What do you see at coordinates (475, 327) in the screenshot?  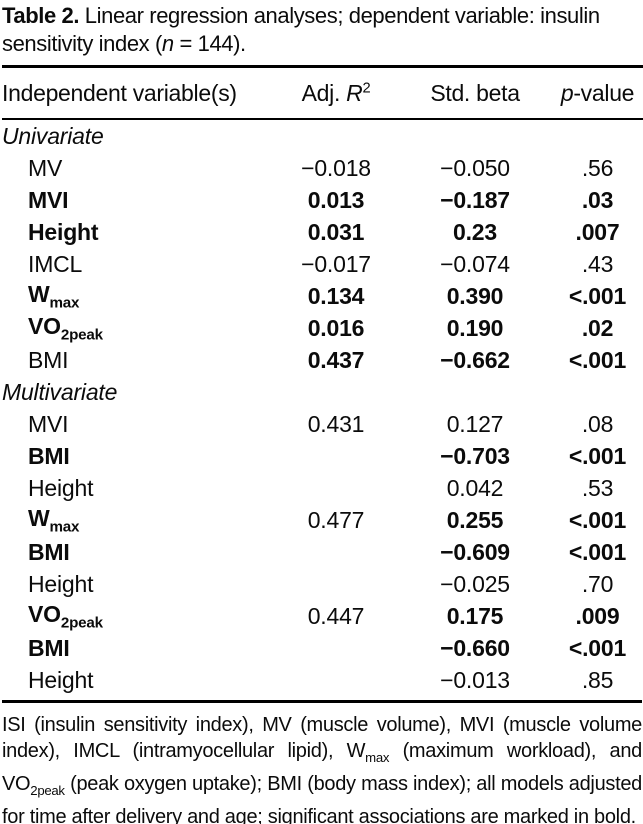 I see `cell-std-beta: 0.190` at bounding box center [475, 327].